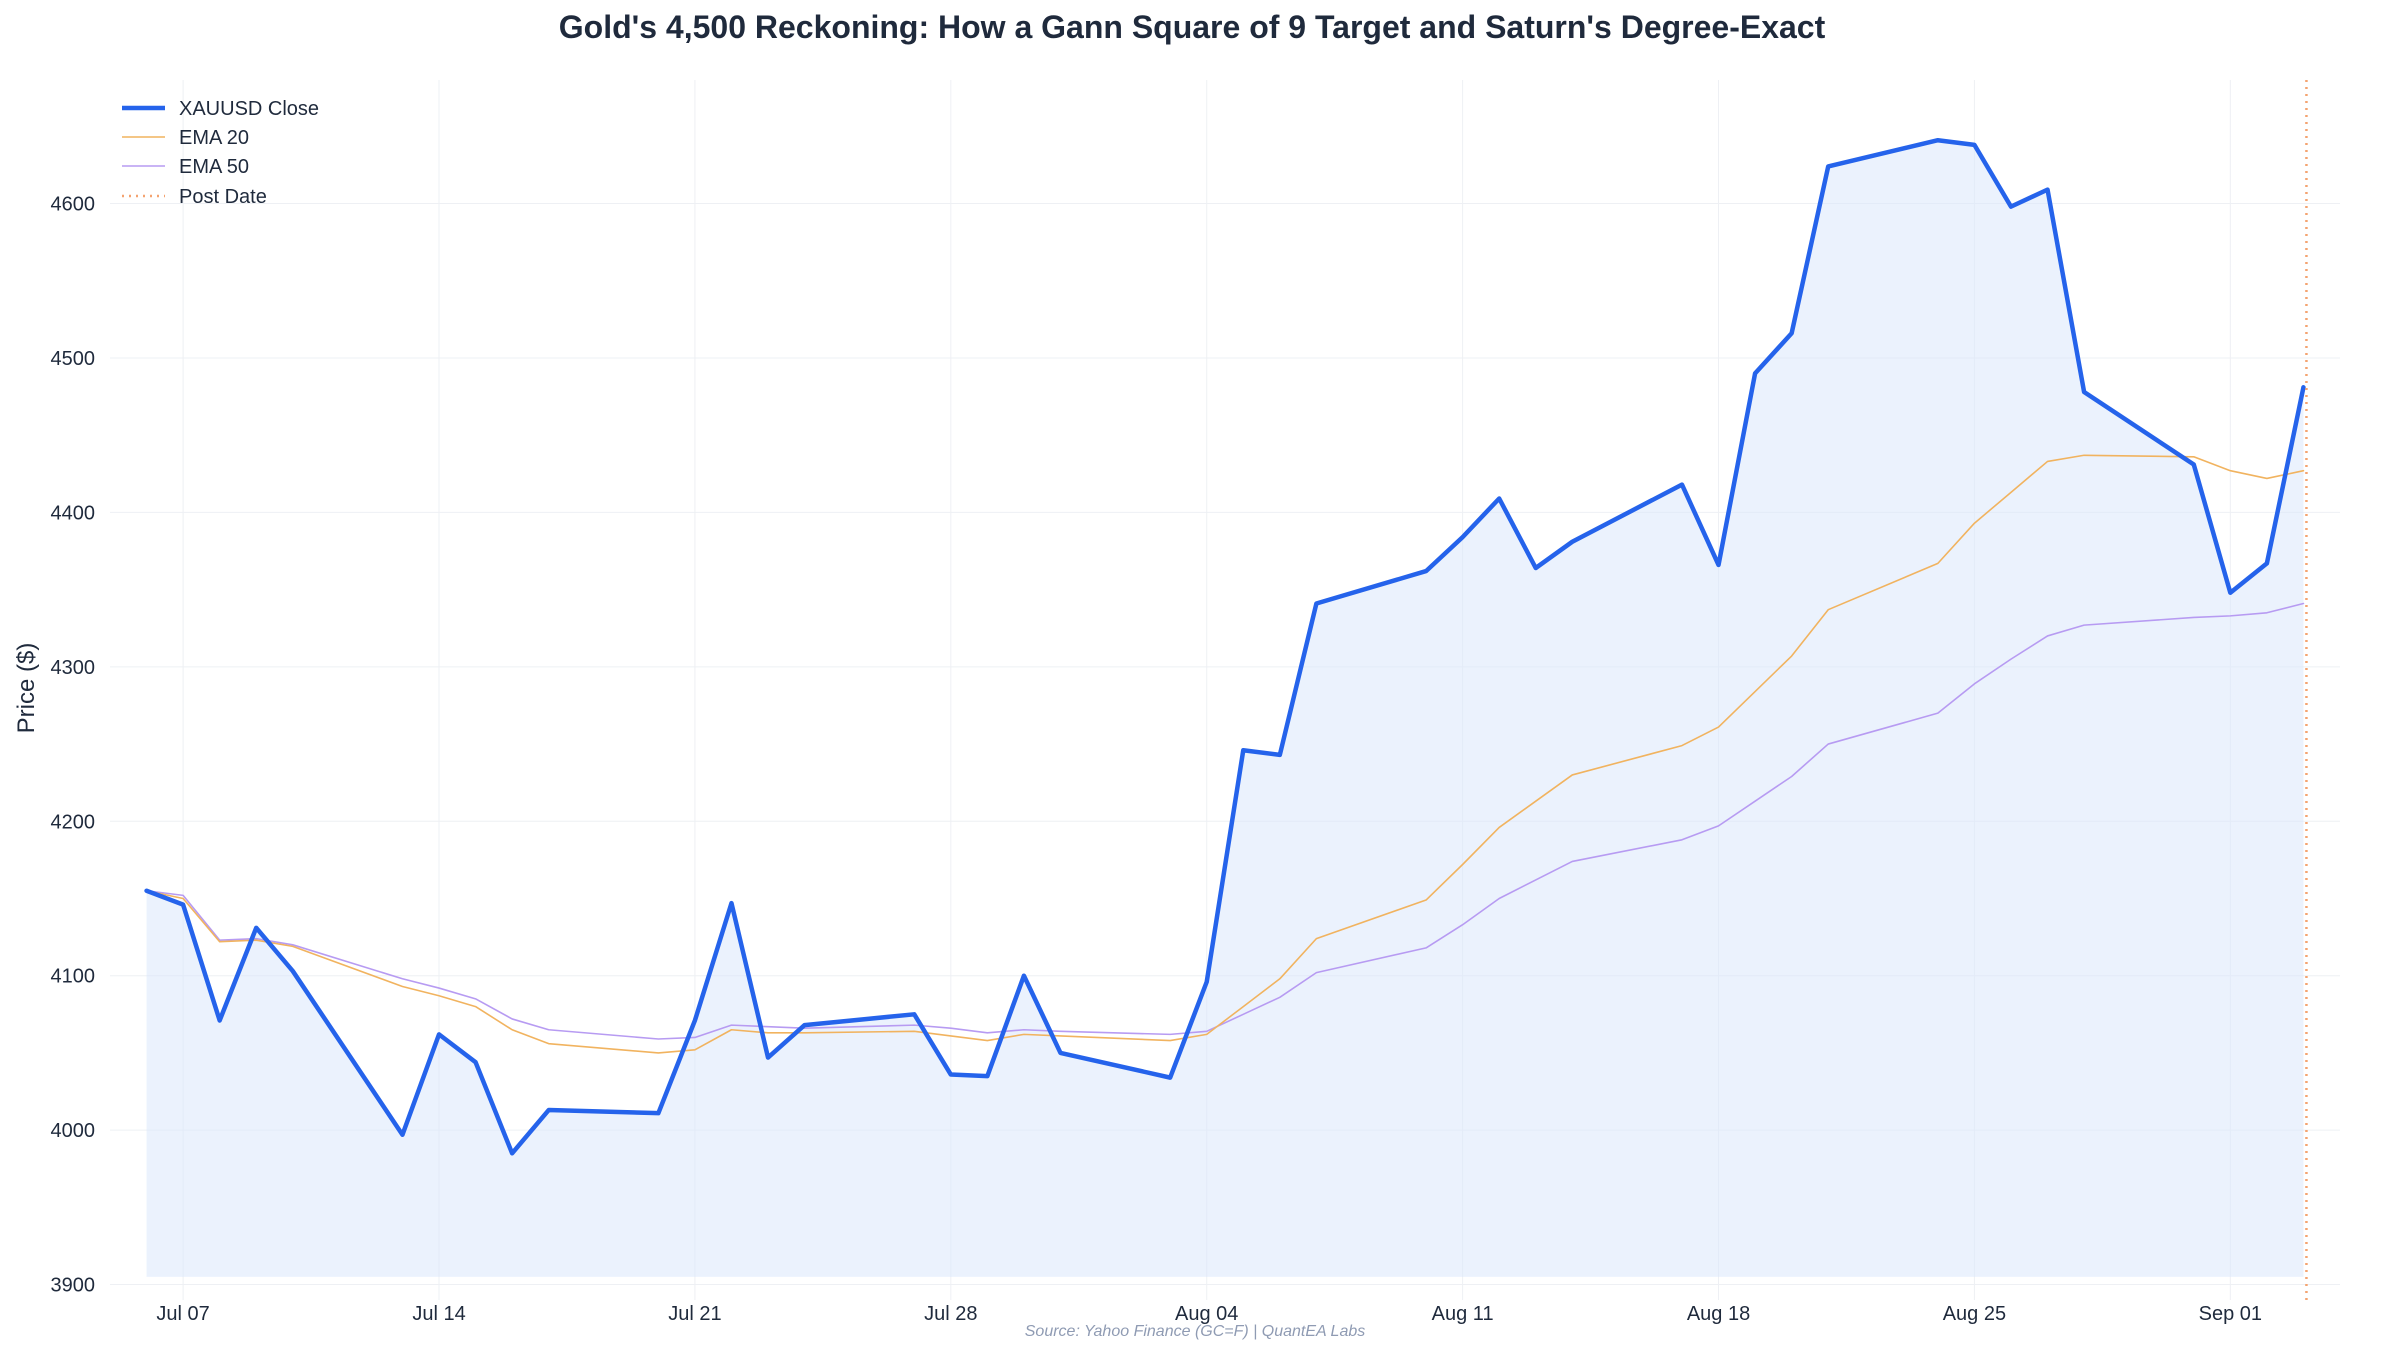 The height and width of the screenshot is (1347, 2384). What do you see at coordinates (220, 153) in the screenshot?
I see `legend: XAUUSD Close EMA 20 EMA 50 Post Date` at bounding box center [220, 153].